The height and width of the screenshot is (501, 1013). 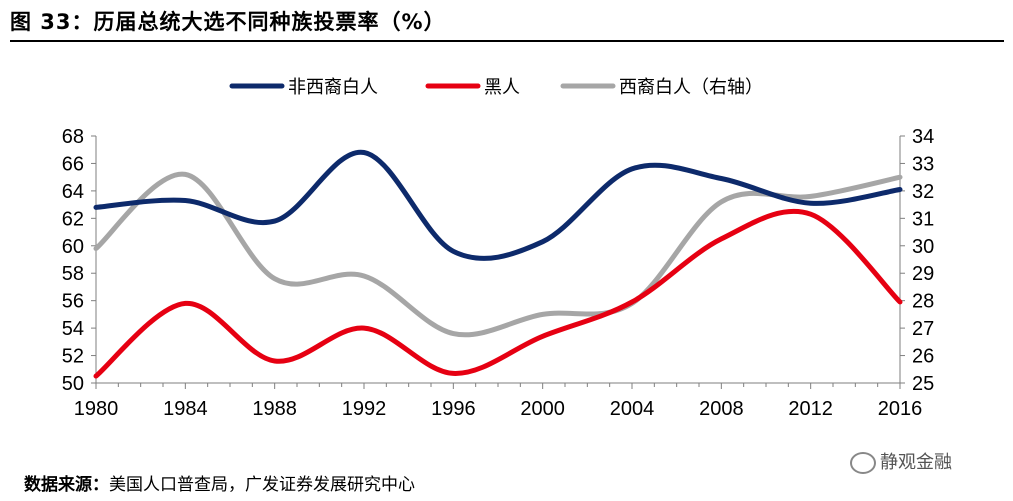 I want to click on watermark: 静观金融, so click(x=901, y=461).